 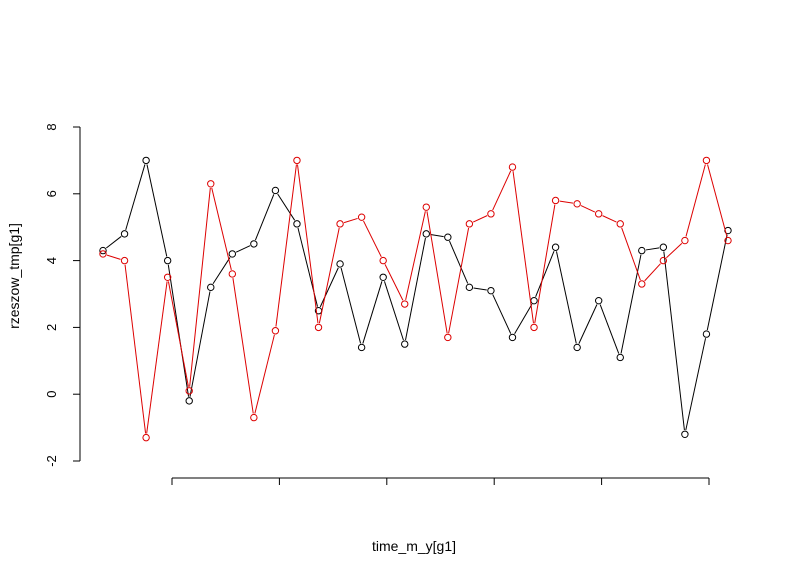 What do you see at coordinates (440, 481) in the screenshot?
I see `x-axis` at bounding box center [440, 481].